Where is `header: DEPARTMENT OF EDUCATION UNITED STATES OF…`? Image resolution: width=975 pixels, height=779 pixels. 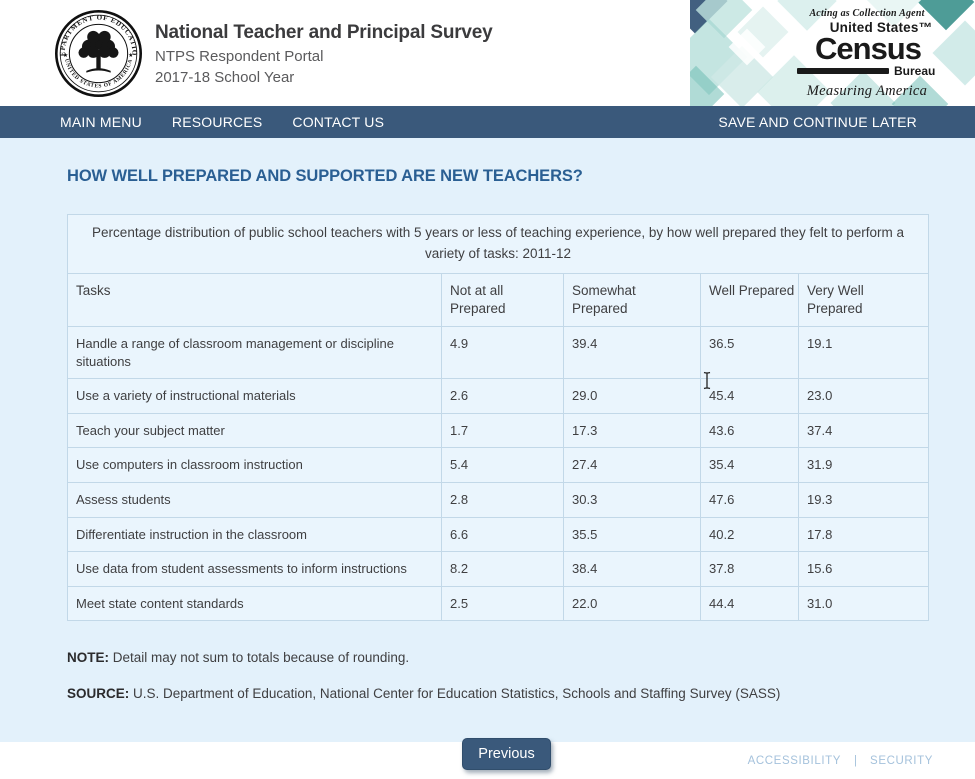 header: DEPARTMENT OF EDUCATION UNITED STATES OF… is located at coordinates (487, 53).